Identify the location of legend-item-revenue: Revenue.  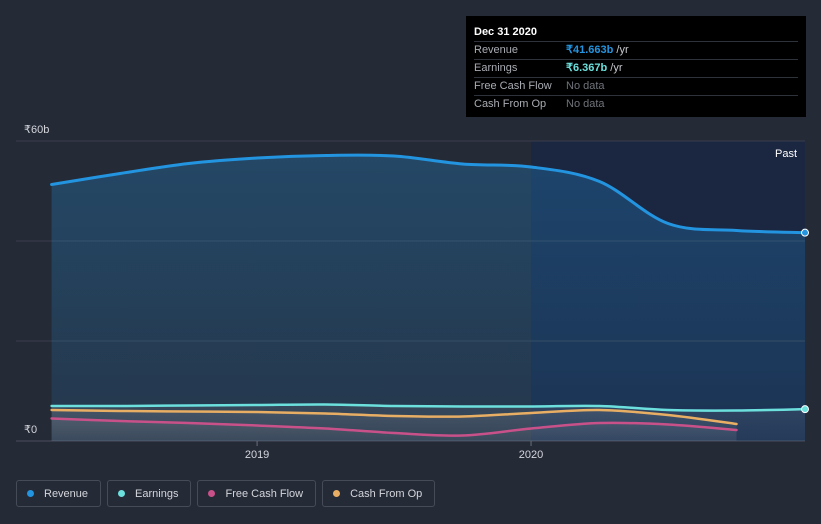
(59, 493).